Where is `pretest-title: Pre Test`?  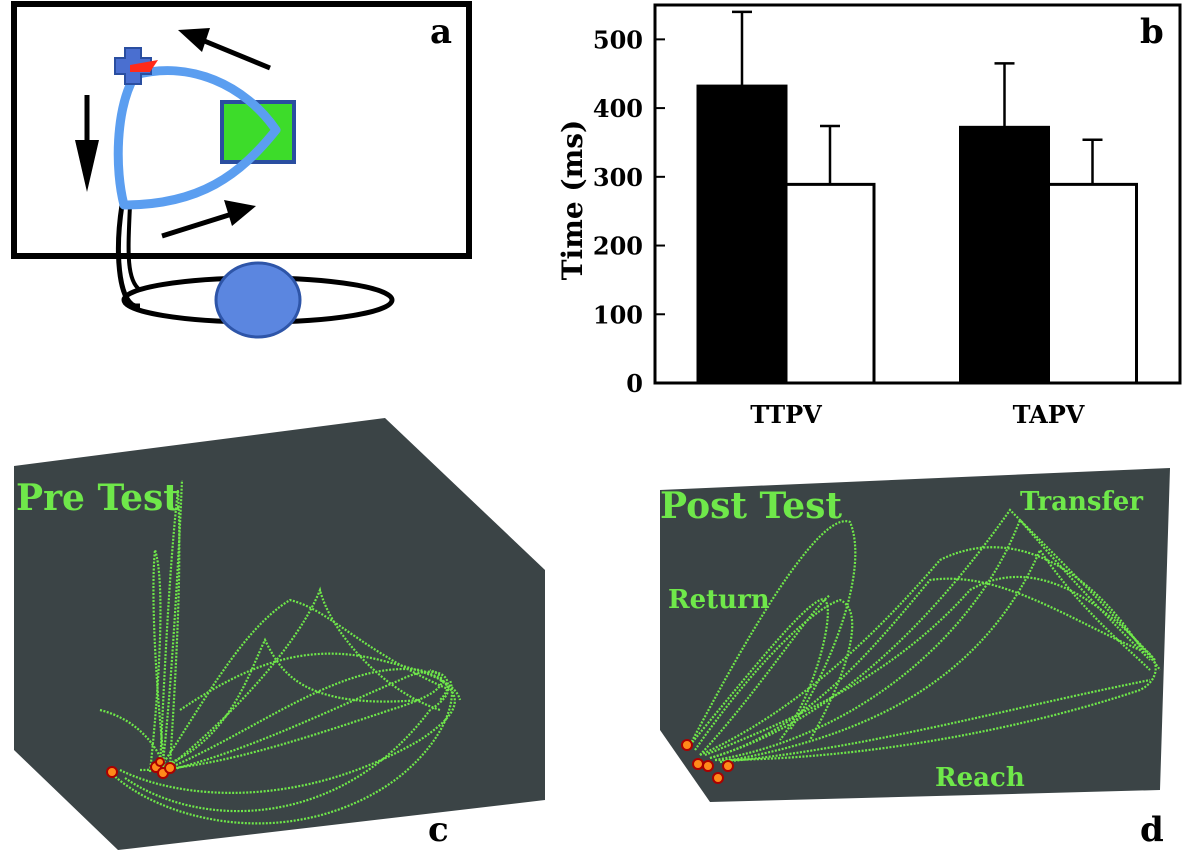
pretest-title: Pre Test is located at coordinates (98, 498).